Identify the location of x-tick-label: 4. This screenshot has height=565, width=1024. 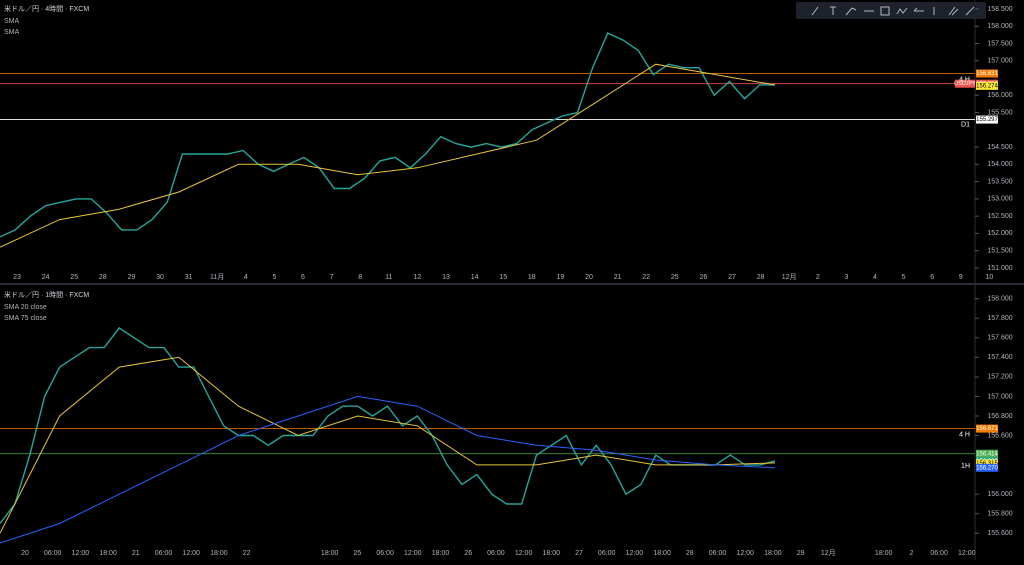
(246, 277).